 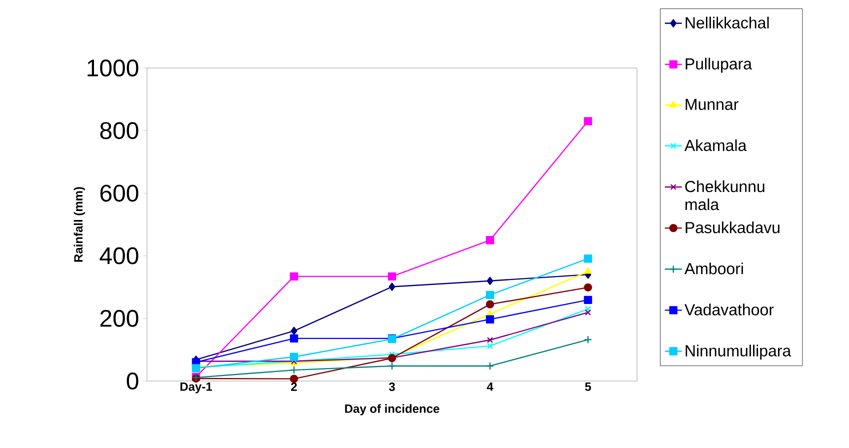 I want to click on y-tick-label: 0, so click(x=132, y=381).